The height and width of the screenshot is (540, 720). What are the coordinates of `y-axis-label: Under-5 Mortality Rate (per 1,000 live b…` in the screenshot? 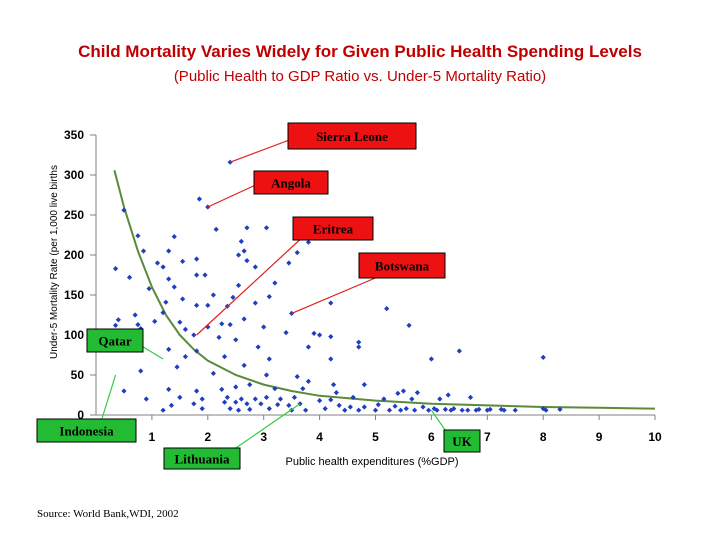 It's located at (54, 262).